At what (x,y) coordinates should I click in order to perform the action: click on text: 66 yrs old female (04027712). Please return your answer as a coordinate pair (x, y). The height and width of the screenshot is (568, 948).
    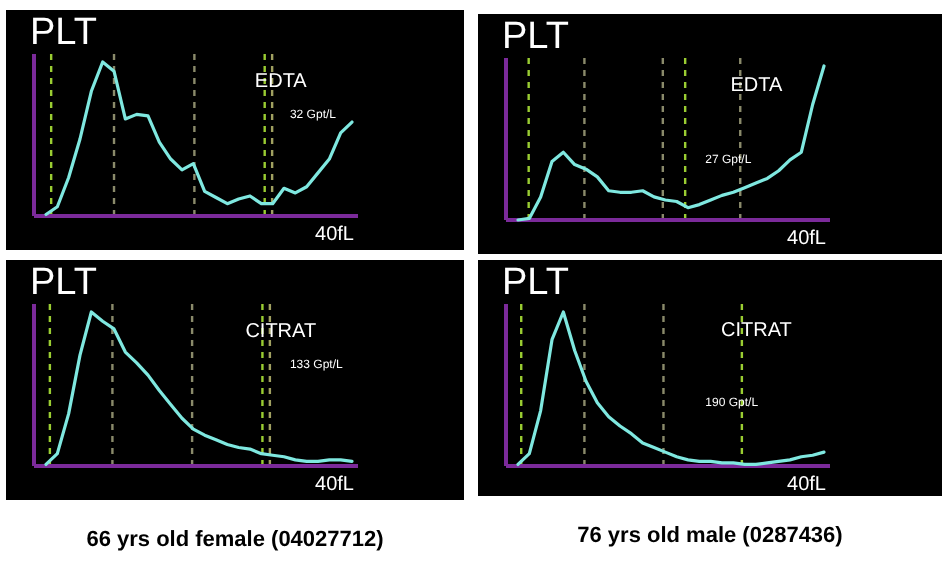
    Looking at the image, I should click on (235, 540).